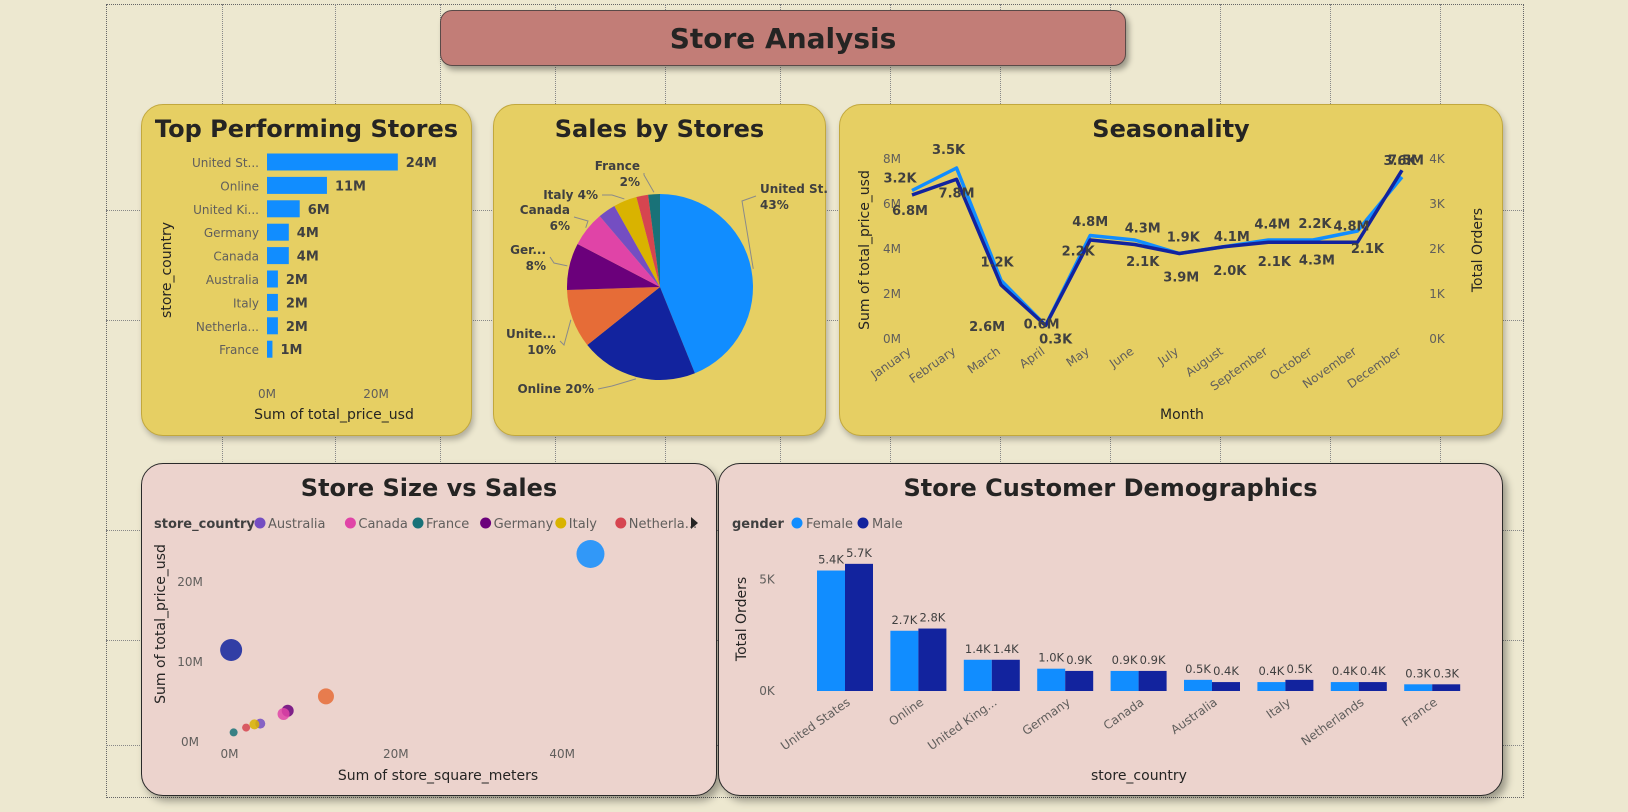 The image size is (1628, 812). I want to click on bar-category-label: France, so click(239, 350).